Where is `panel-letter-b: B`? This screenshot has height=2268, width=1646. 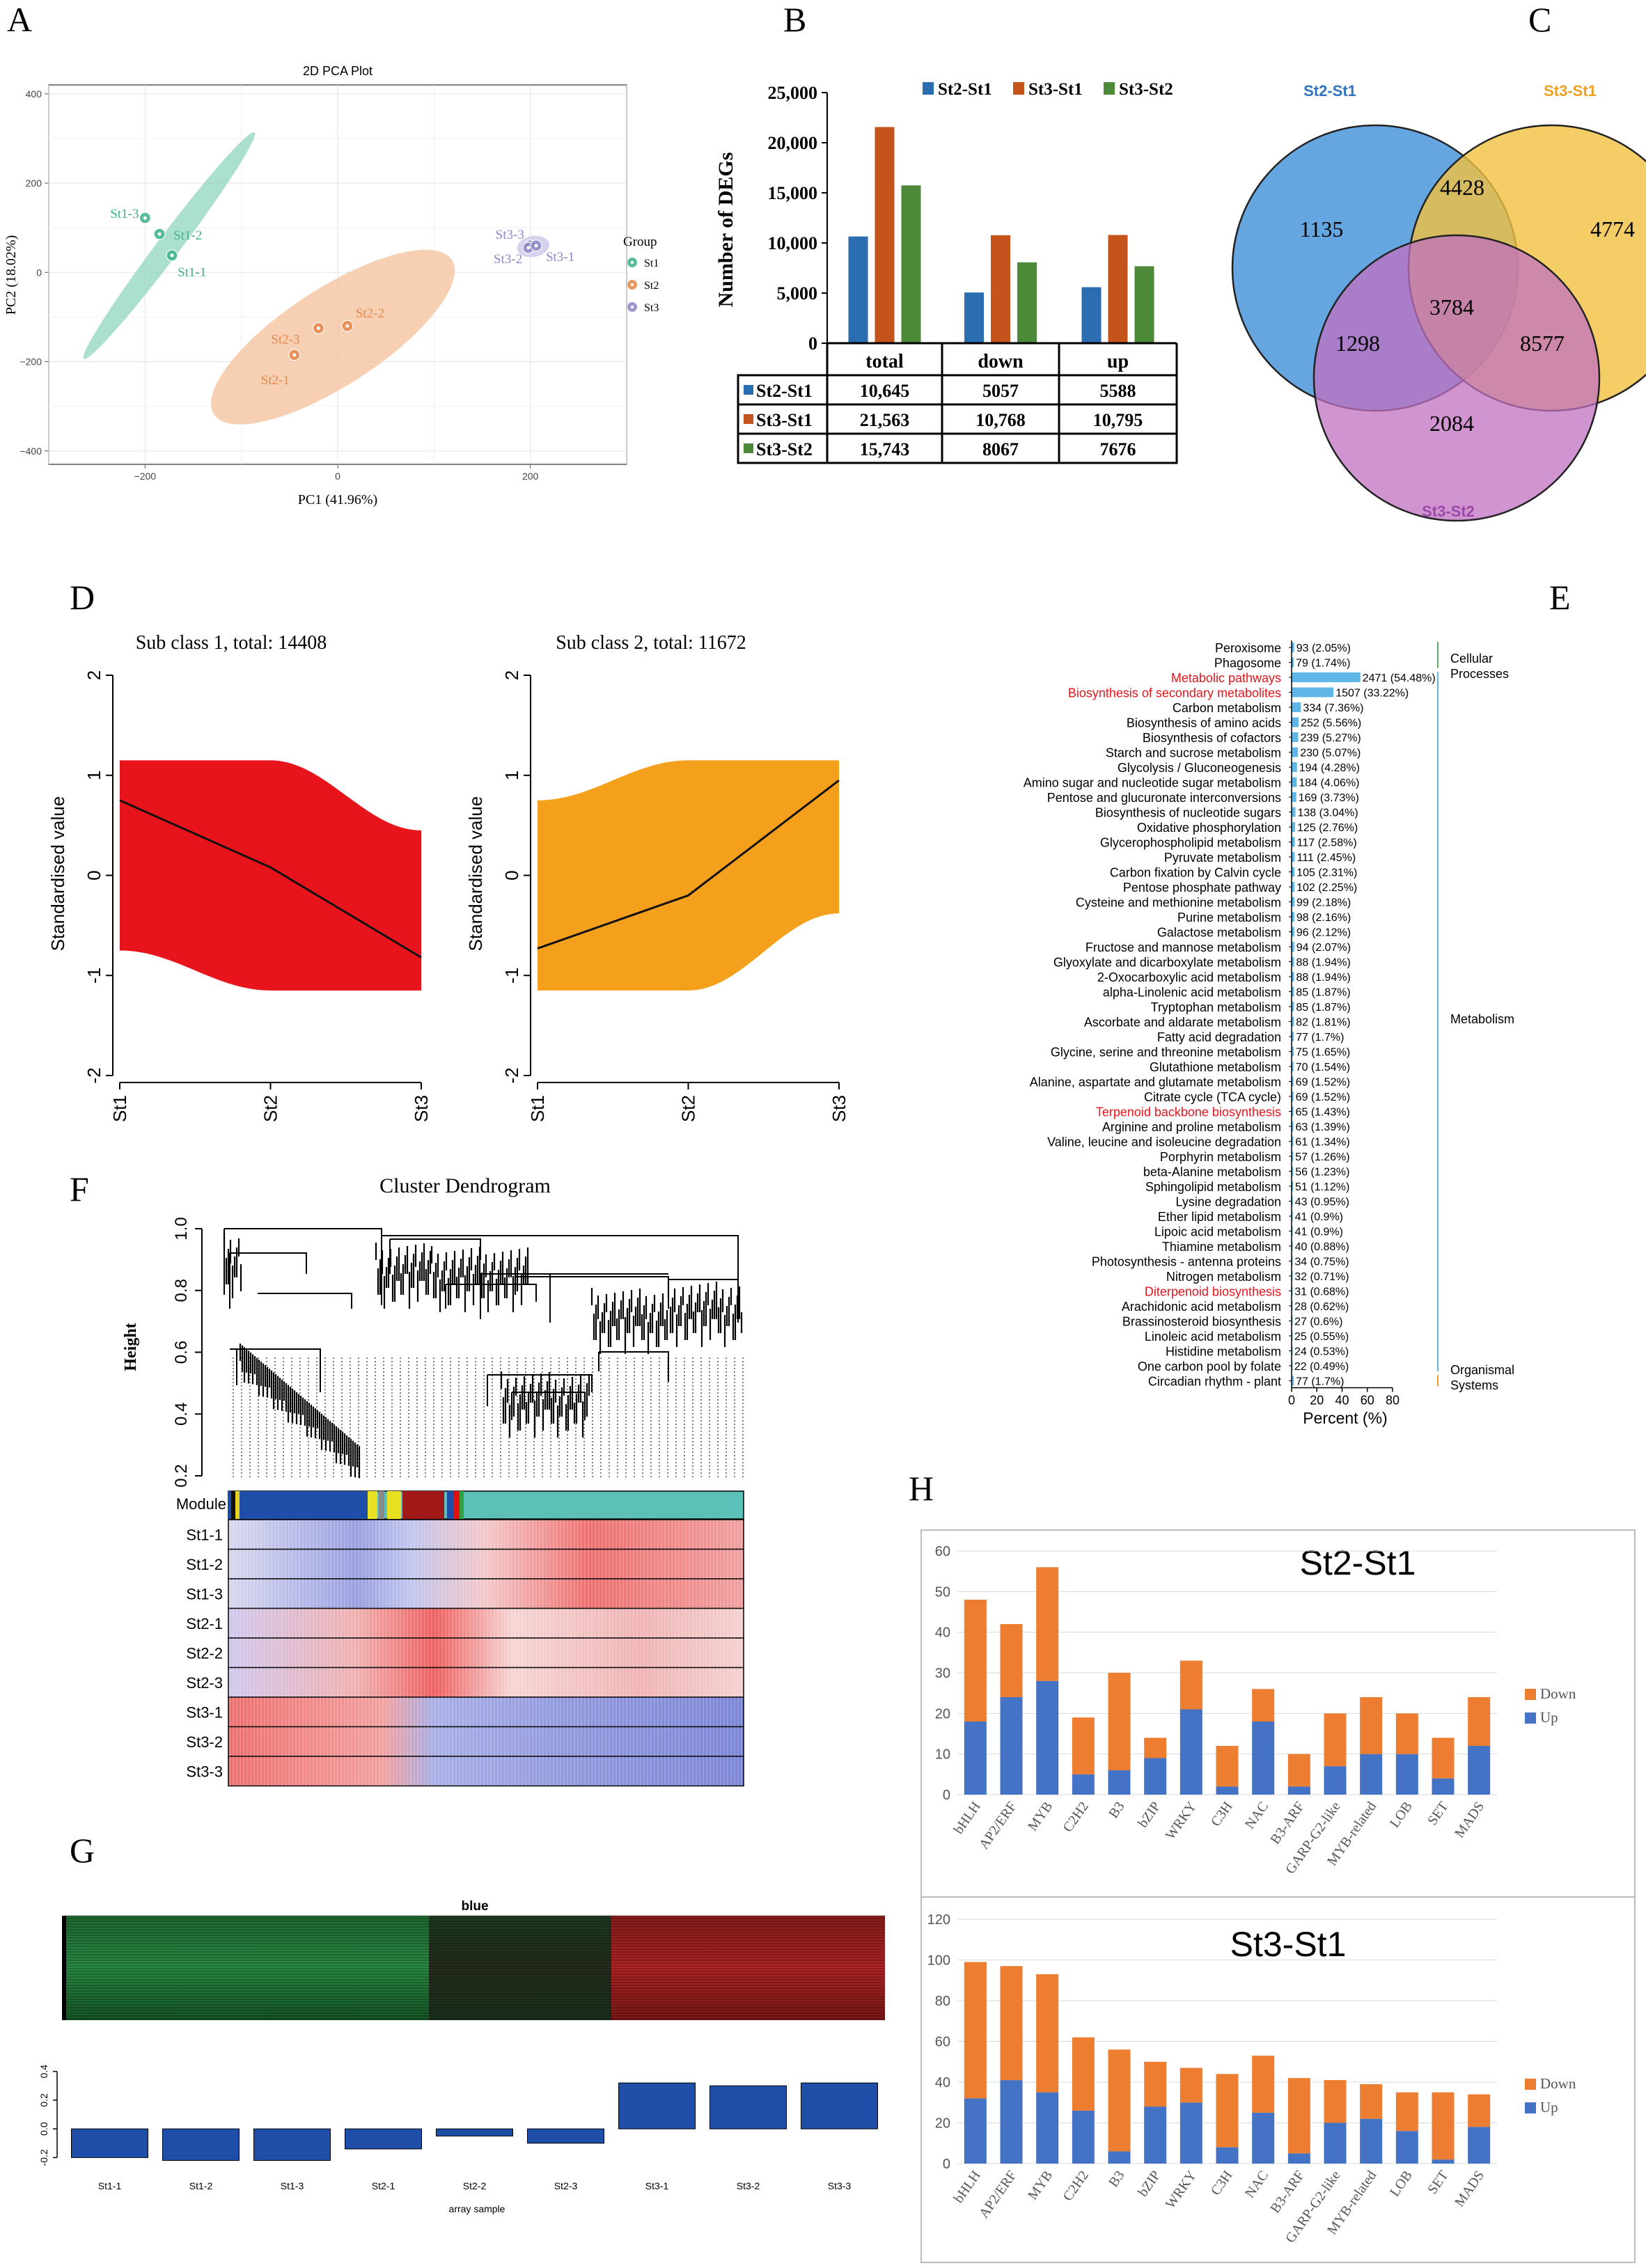 panel-letter-b: B is located at coordinates (794, 19).